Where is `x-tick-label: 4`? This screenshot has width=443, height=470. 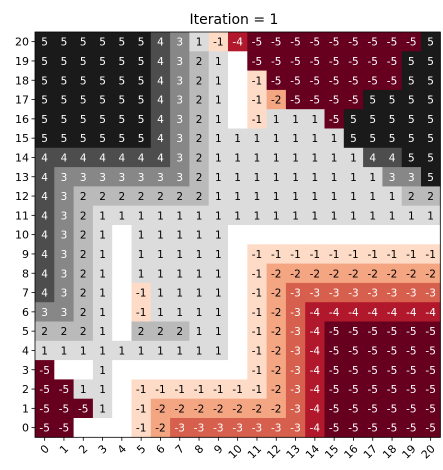 x-tick-label: 4 is located at coordinates (122, 449).